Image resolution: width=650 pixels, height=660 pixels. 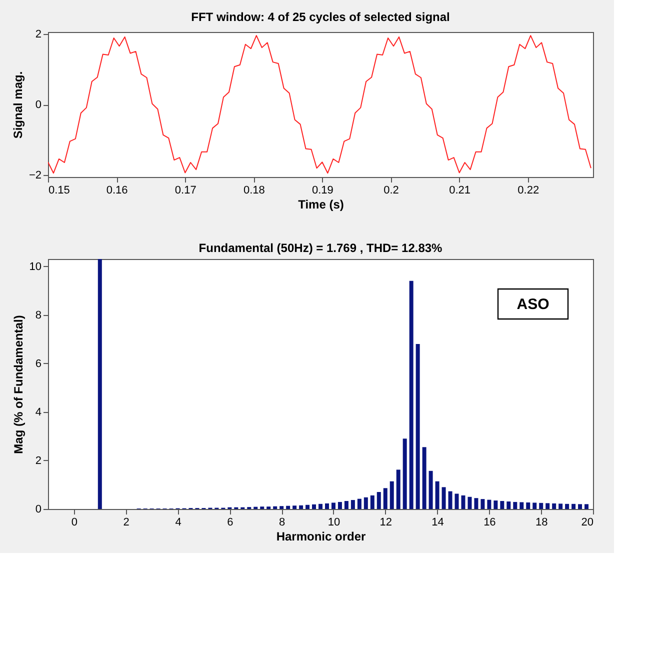 What do you see at coordinates (230, 522) in the screenshot?
I see `x-tick-label: 6` at bounding box center [230, 522].